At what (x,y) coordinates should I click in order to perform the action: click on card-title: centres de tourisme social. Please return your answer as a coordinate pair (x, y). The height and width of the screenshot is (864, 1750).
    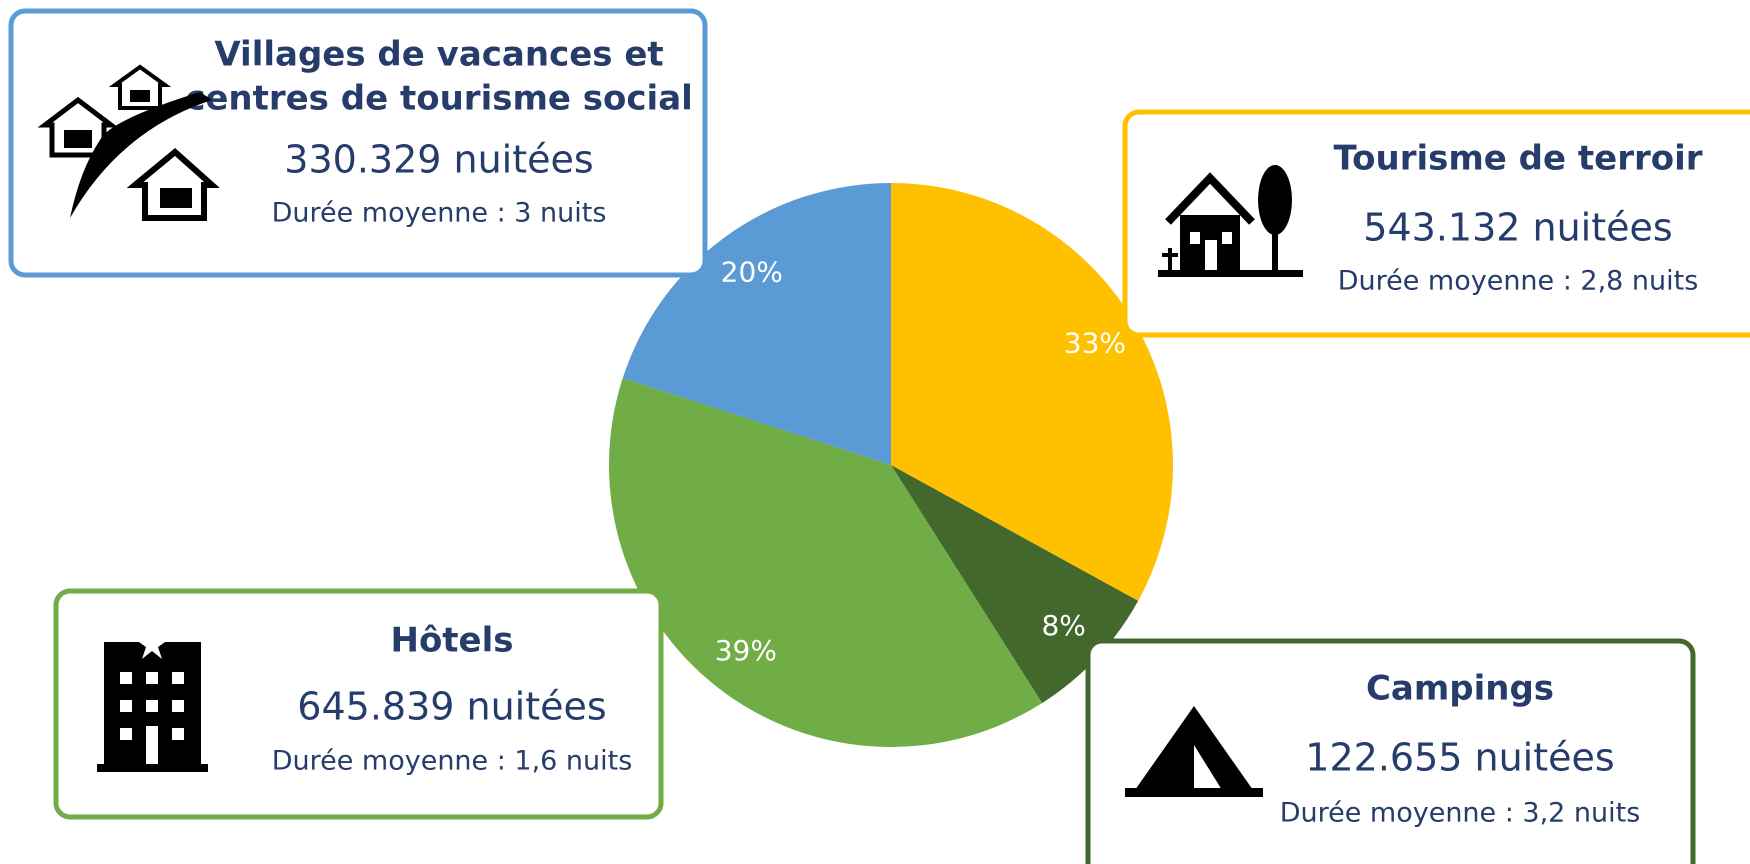
    Looking at the image, I should click on (439, 99).